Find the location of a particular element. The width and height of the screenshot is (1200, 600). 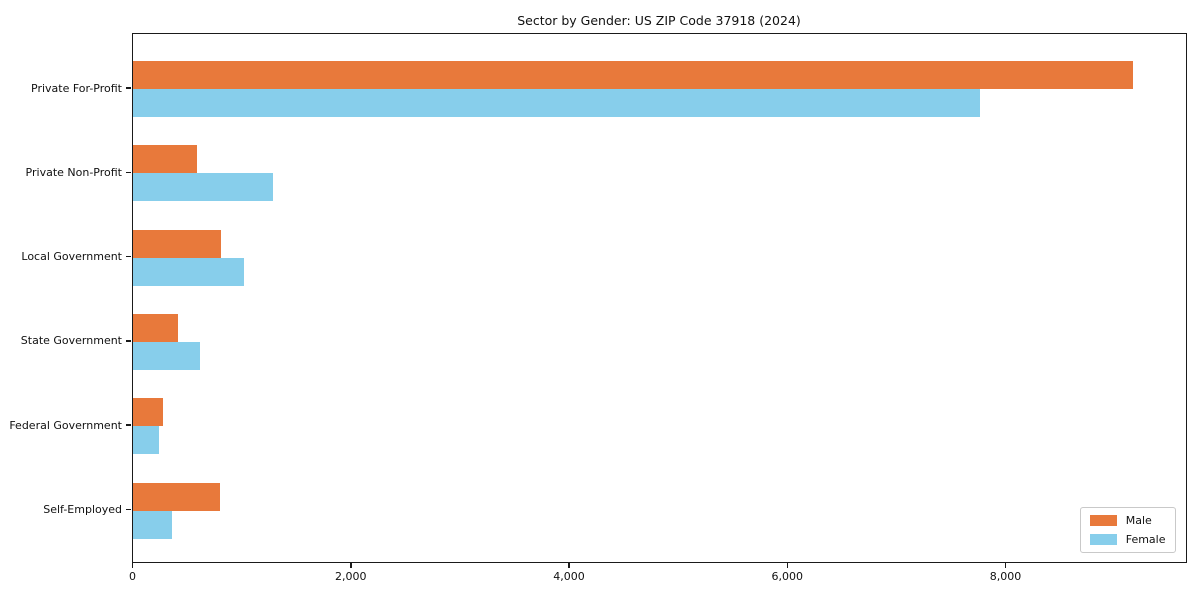

bar-female-local-government is located at coordinates (188, 271).